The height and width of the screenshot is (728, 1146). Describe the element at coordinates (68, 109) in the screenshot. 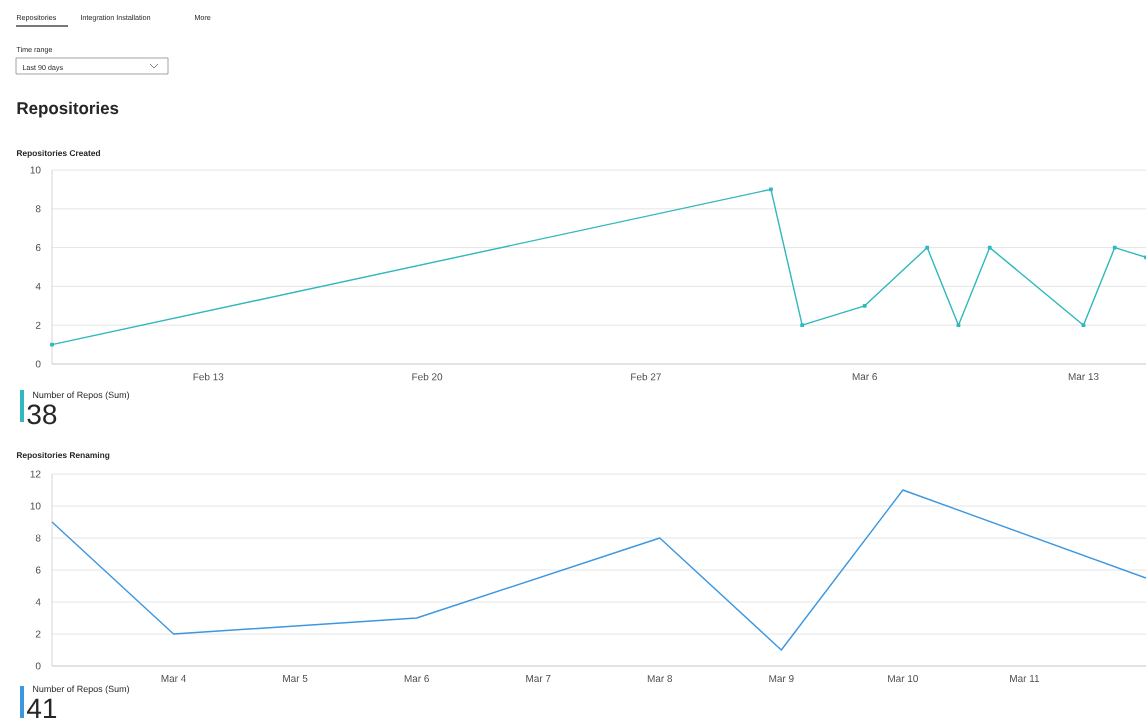

I see `text: Repositories` at that location.